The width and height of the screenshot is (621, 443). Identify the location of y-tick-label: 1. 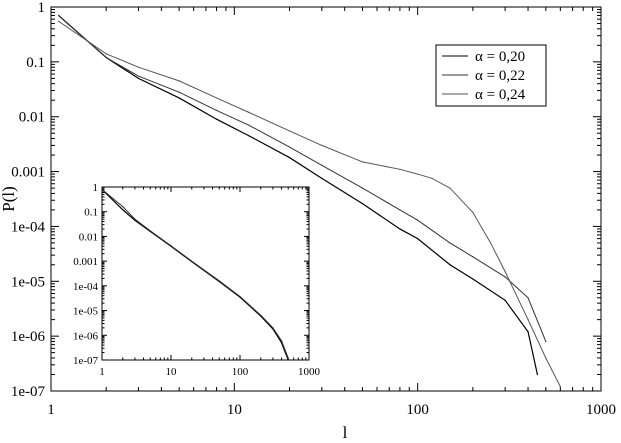
(42, 8).